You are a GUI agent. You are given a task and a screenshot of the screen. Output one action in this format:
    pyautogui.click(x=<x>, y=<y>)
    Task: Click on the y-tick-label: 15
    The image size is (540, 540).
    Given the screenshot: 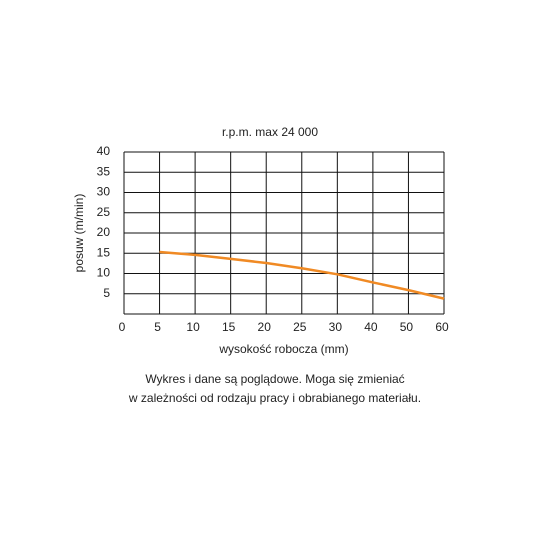 What is the action you would take?
    pyautogui.click(x=104, y=252)
    